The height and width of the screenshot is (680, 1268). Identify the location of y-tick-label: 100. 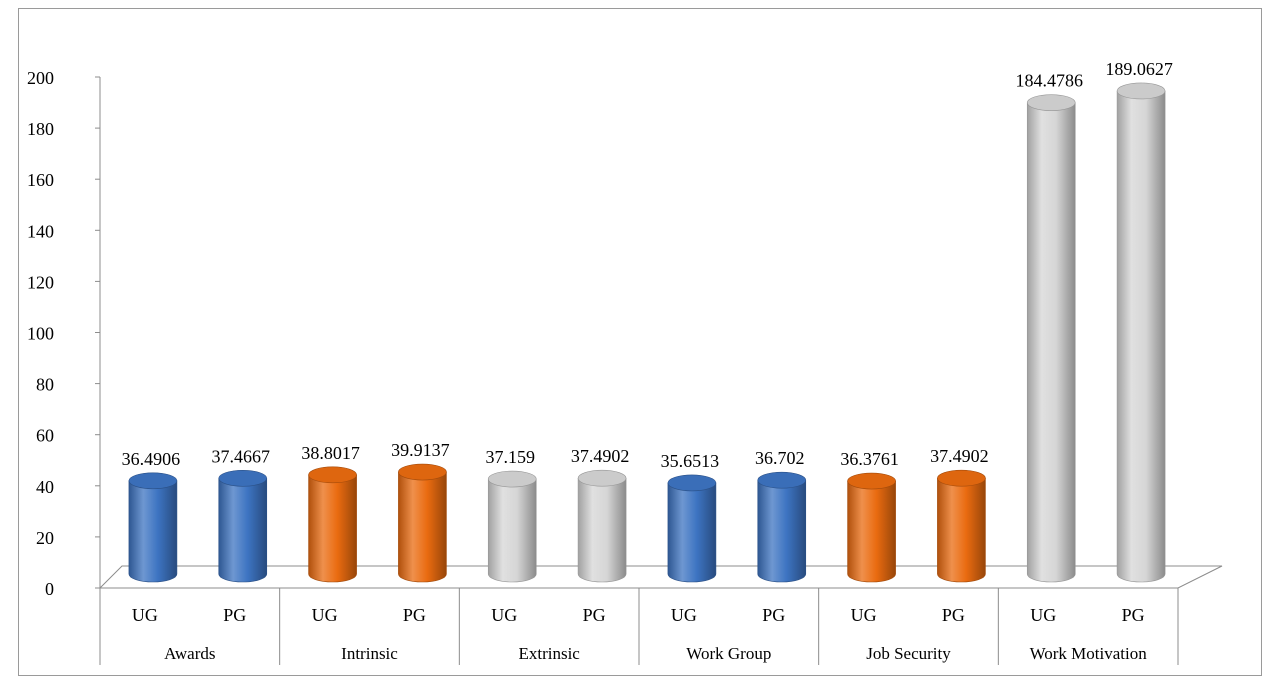
(40, 334).